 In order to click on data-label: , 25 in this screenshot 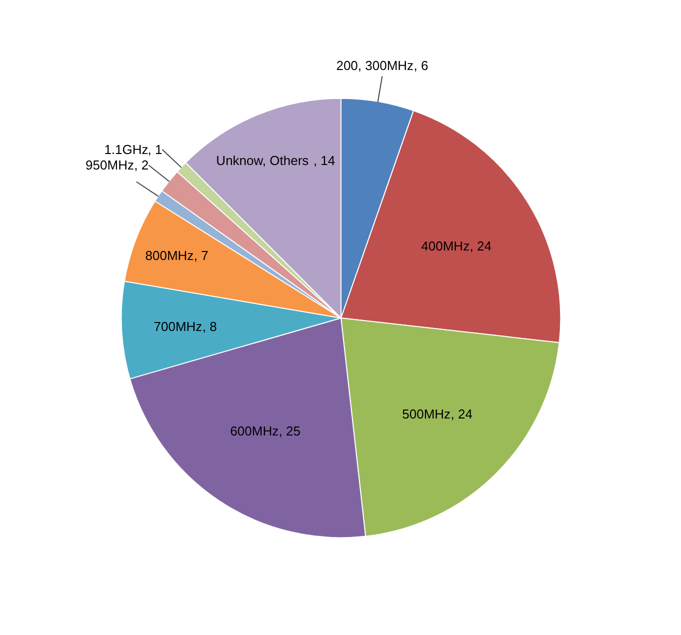, I will do `click(289, 430)`.